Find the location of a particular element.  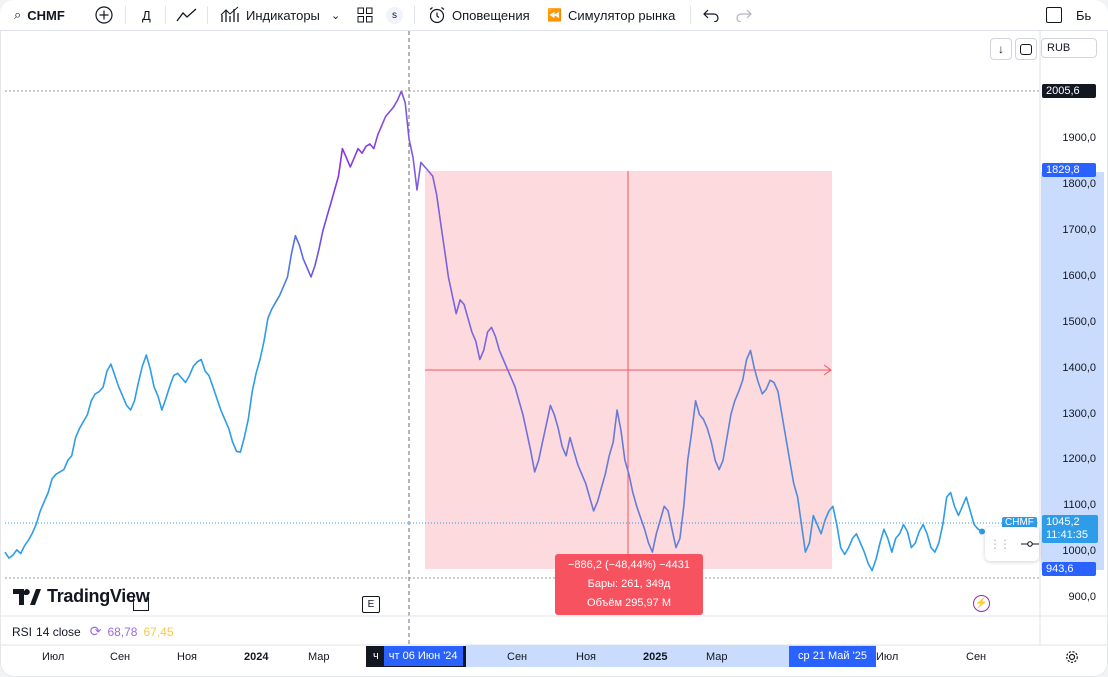

redo-button is located at coordinates (744, 15).